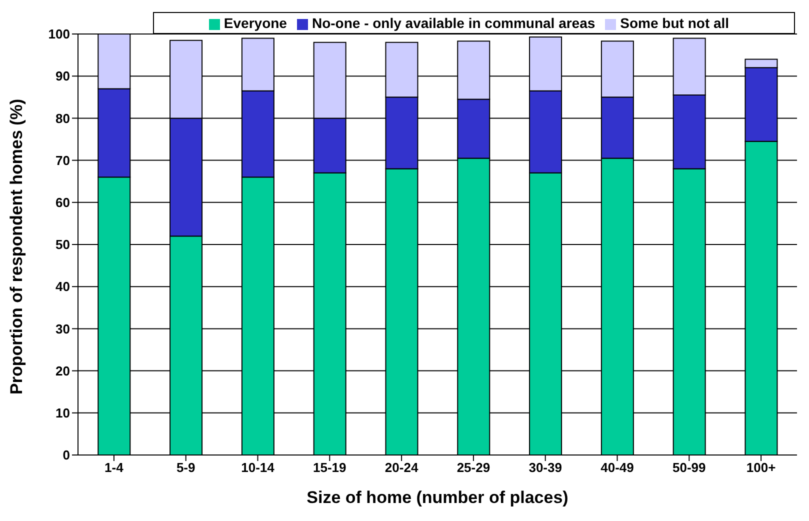  Describe the element at coordinates (617, 468) in the screenshot. I see `x-tick-label: 40-49` at that location.